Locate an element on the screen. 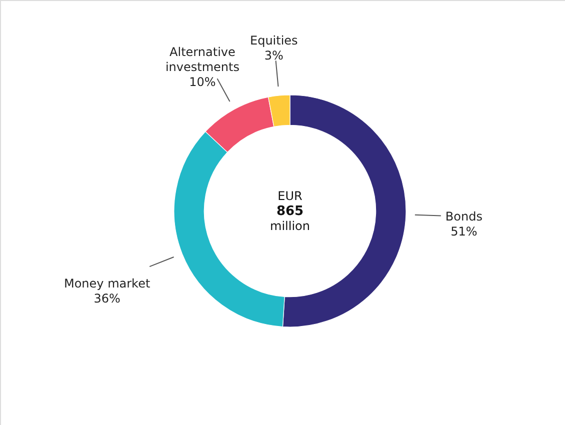 This screenshot has height=425, width=565. text: 865 is located at coordinates (290, 211).